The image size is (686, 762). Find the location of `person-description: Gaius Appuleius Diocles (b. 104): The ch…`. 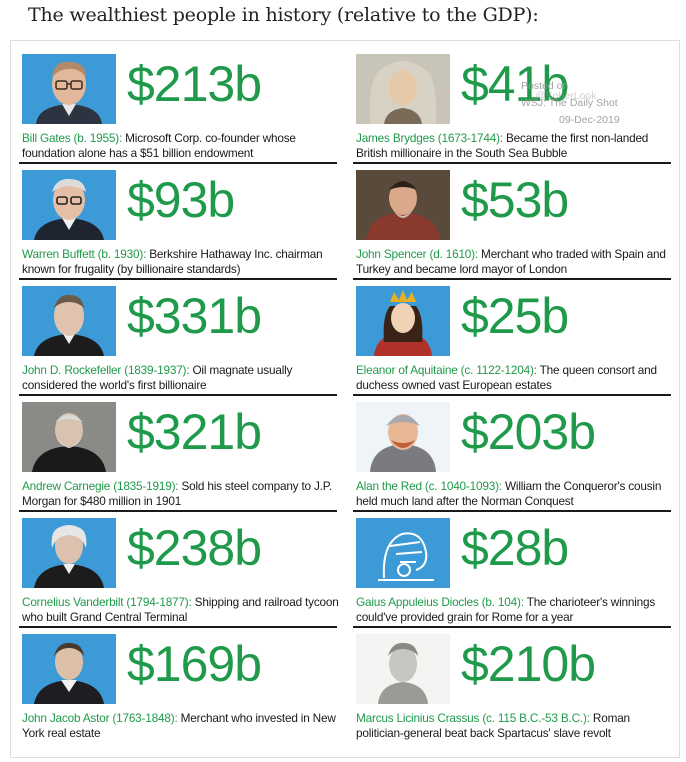

person-description: Gaius Appuleius Diocles (b. 104): The ch… is located at coordinates (515, 610).